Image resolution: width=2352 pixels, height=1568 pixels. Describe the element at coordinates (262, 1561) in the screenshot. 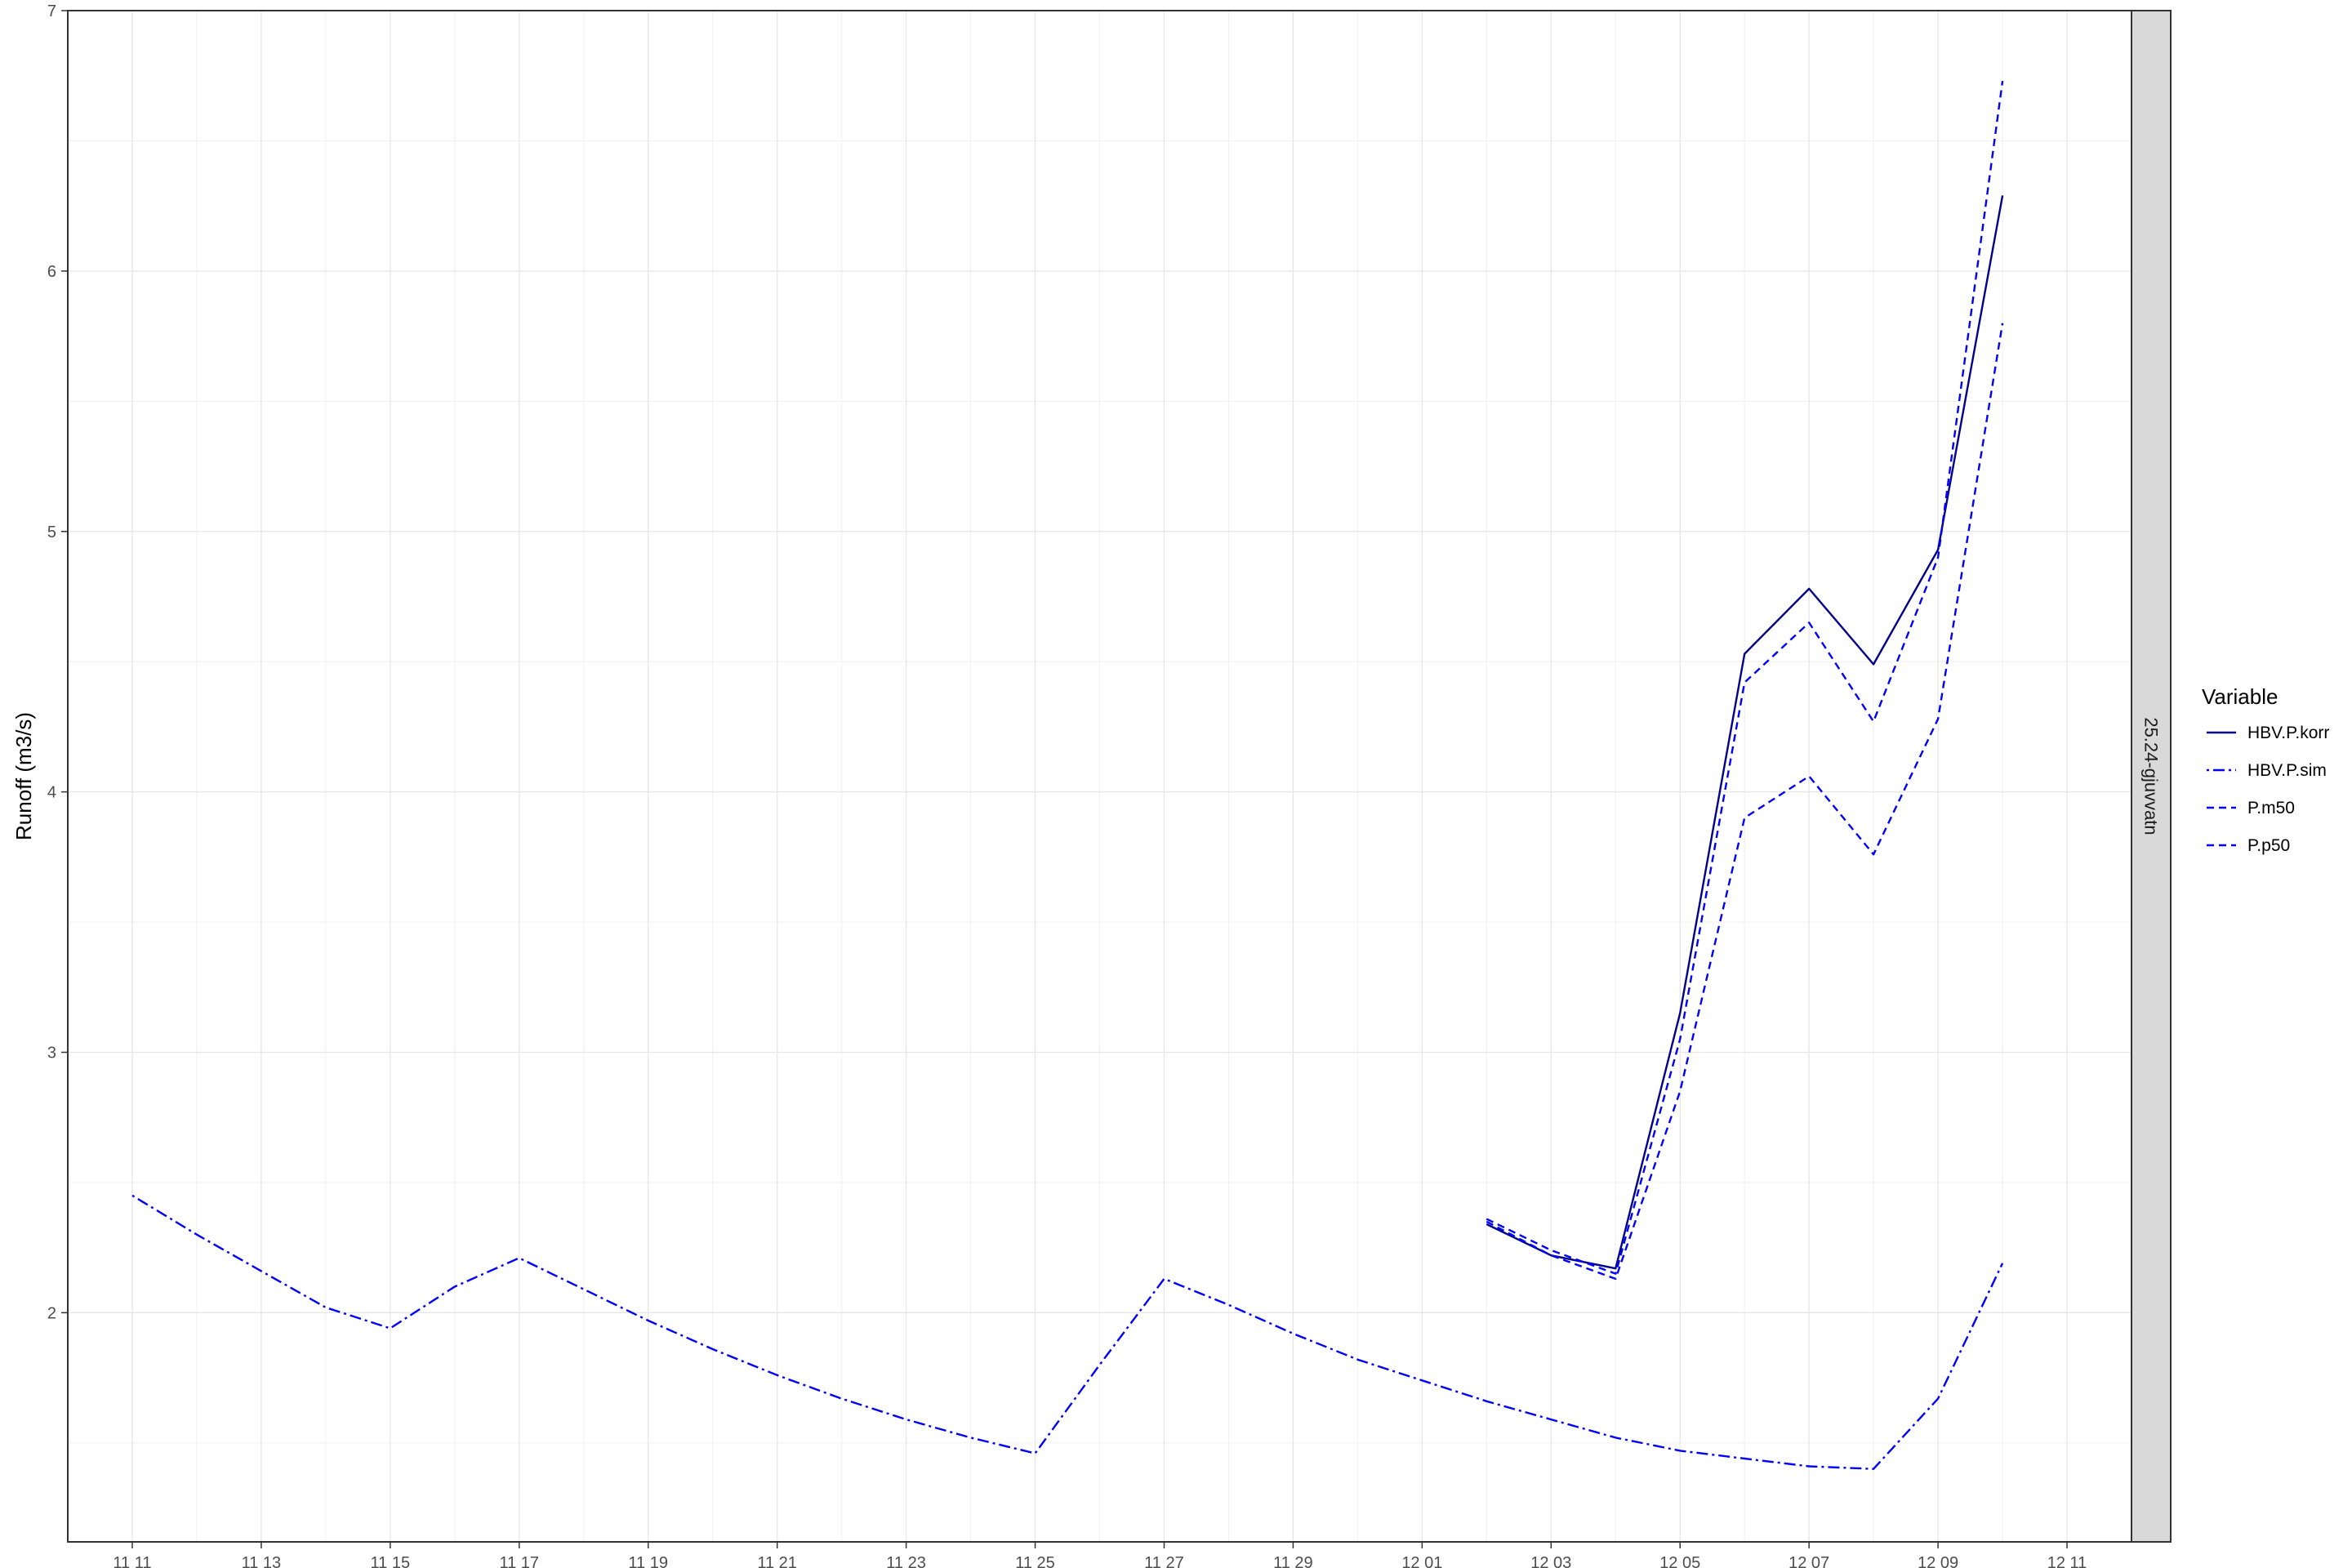

I see `x-tick-label: 11 13` at that location.